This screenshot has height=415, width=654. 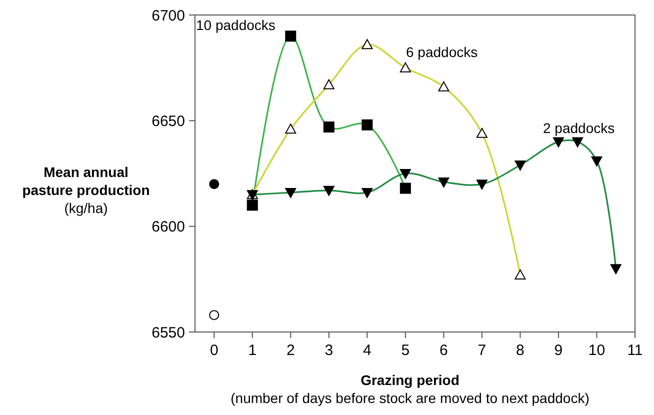 I want to click on x-tick-label: 9, so click(x=558, y=350).